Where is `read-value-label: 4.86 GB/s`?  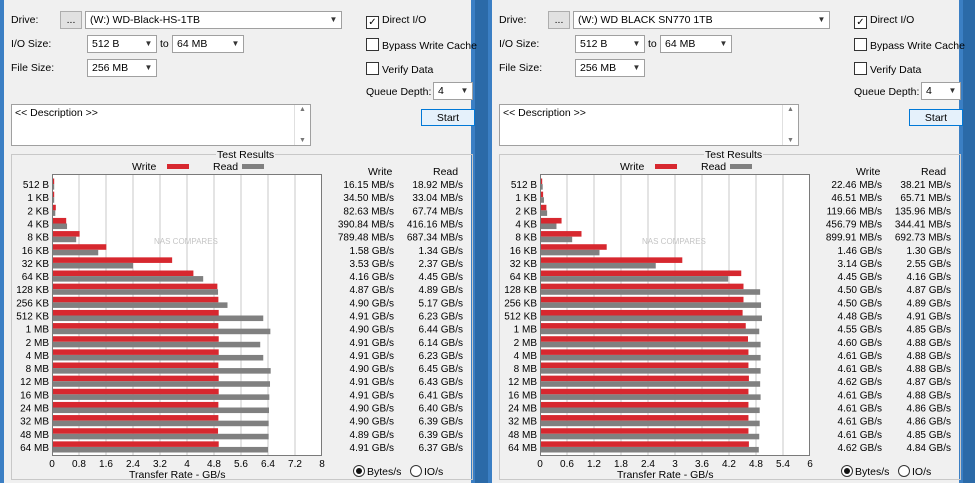
read-value-label: 4.86 GB/s is located at coordinates (929, 409).